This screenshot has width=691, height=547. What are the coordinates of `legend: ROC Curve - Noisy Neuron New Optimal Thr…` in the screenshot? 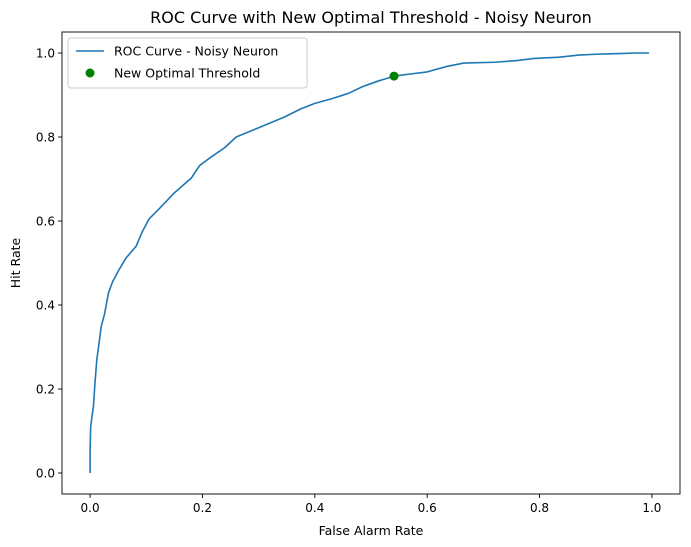 It's located at (187, 63).